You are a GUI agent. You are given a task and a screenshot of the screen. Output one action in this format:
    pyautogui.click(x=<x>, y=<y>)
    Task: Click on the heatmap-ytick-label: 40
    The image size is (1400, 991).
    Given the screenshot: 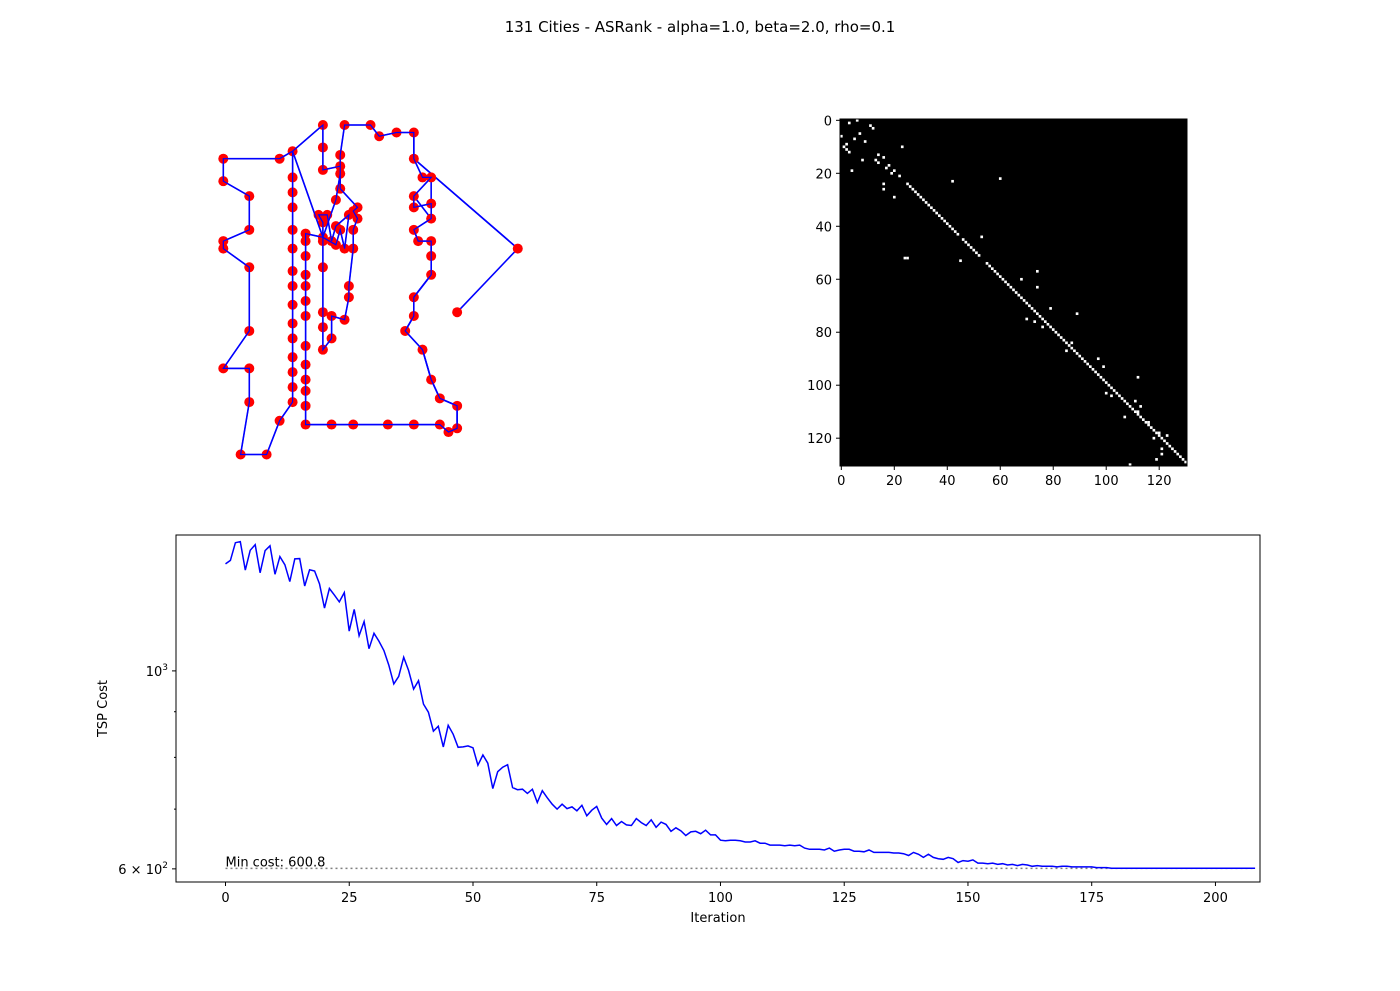 What is the action you would take?
    pyautogui.click(x=823, y=227)
    